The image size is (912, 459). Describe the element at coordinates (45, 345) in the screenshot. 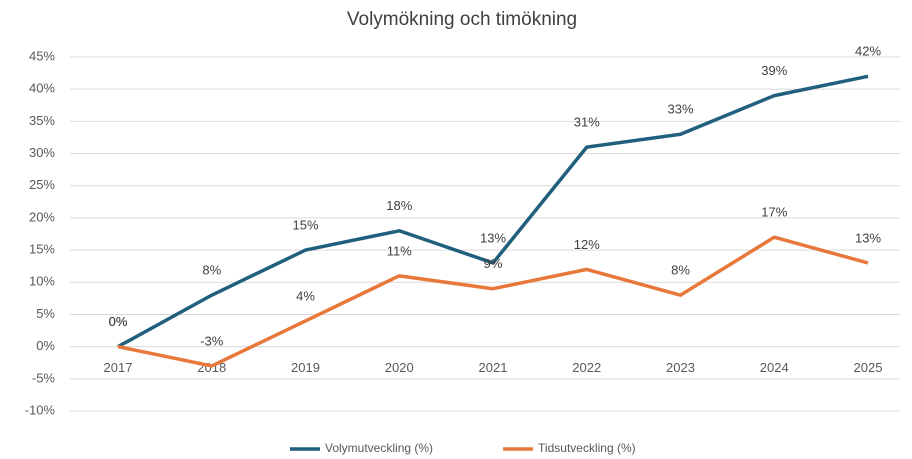

I see `y-tick-label: 0%` at that location.